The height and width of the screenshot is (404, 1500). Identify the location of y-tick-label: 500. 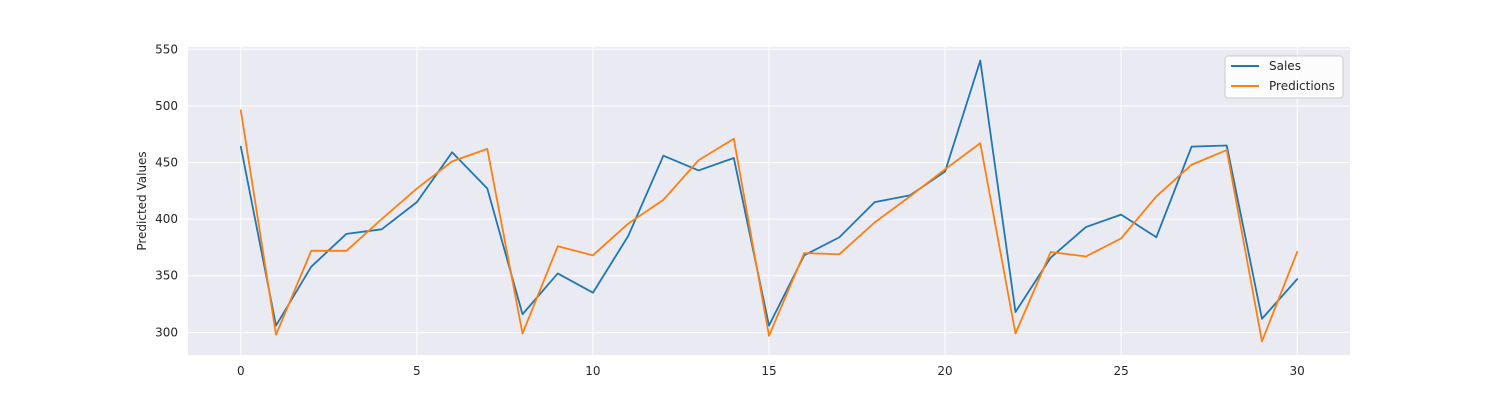
(166, 106).